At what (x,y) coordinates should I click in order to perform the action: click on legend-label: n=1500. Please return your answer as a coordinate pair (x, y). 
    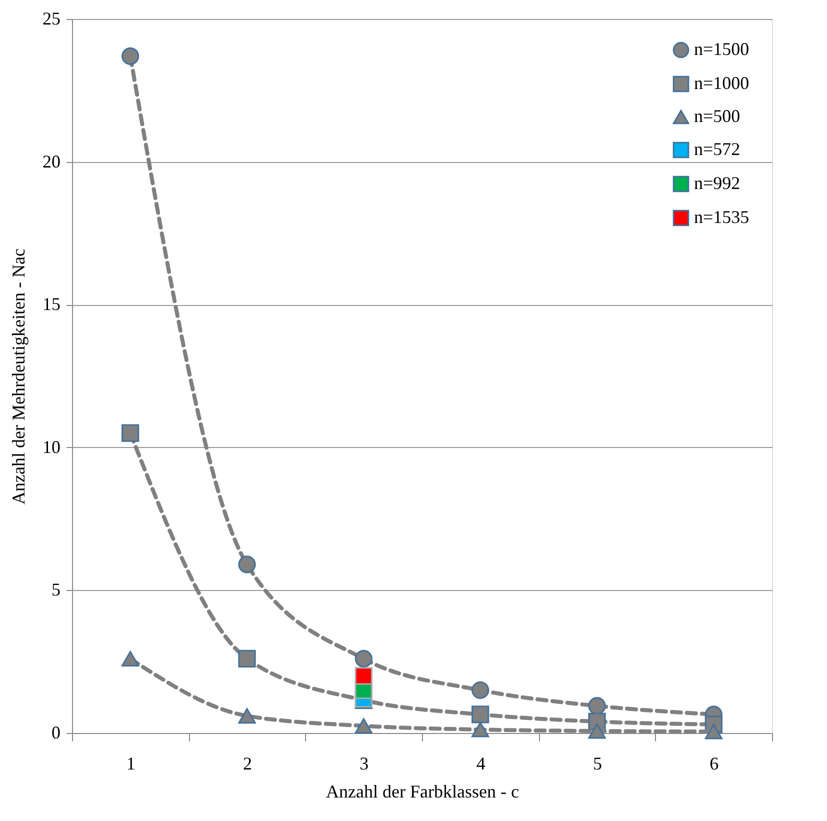
    Looking at the image, I should click on (722, 49).